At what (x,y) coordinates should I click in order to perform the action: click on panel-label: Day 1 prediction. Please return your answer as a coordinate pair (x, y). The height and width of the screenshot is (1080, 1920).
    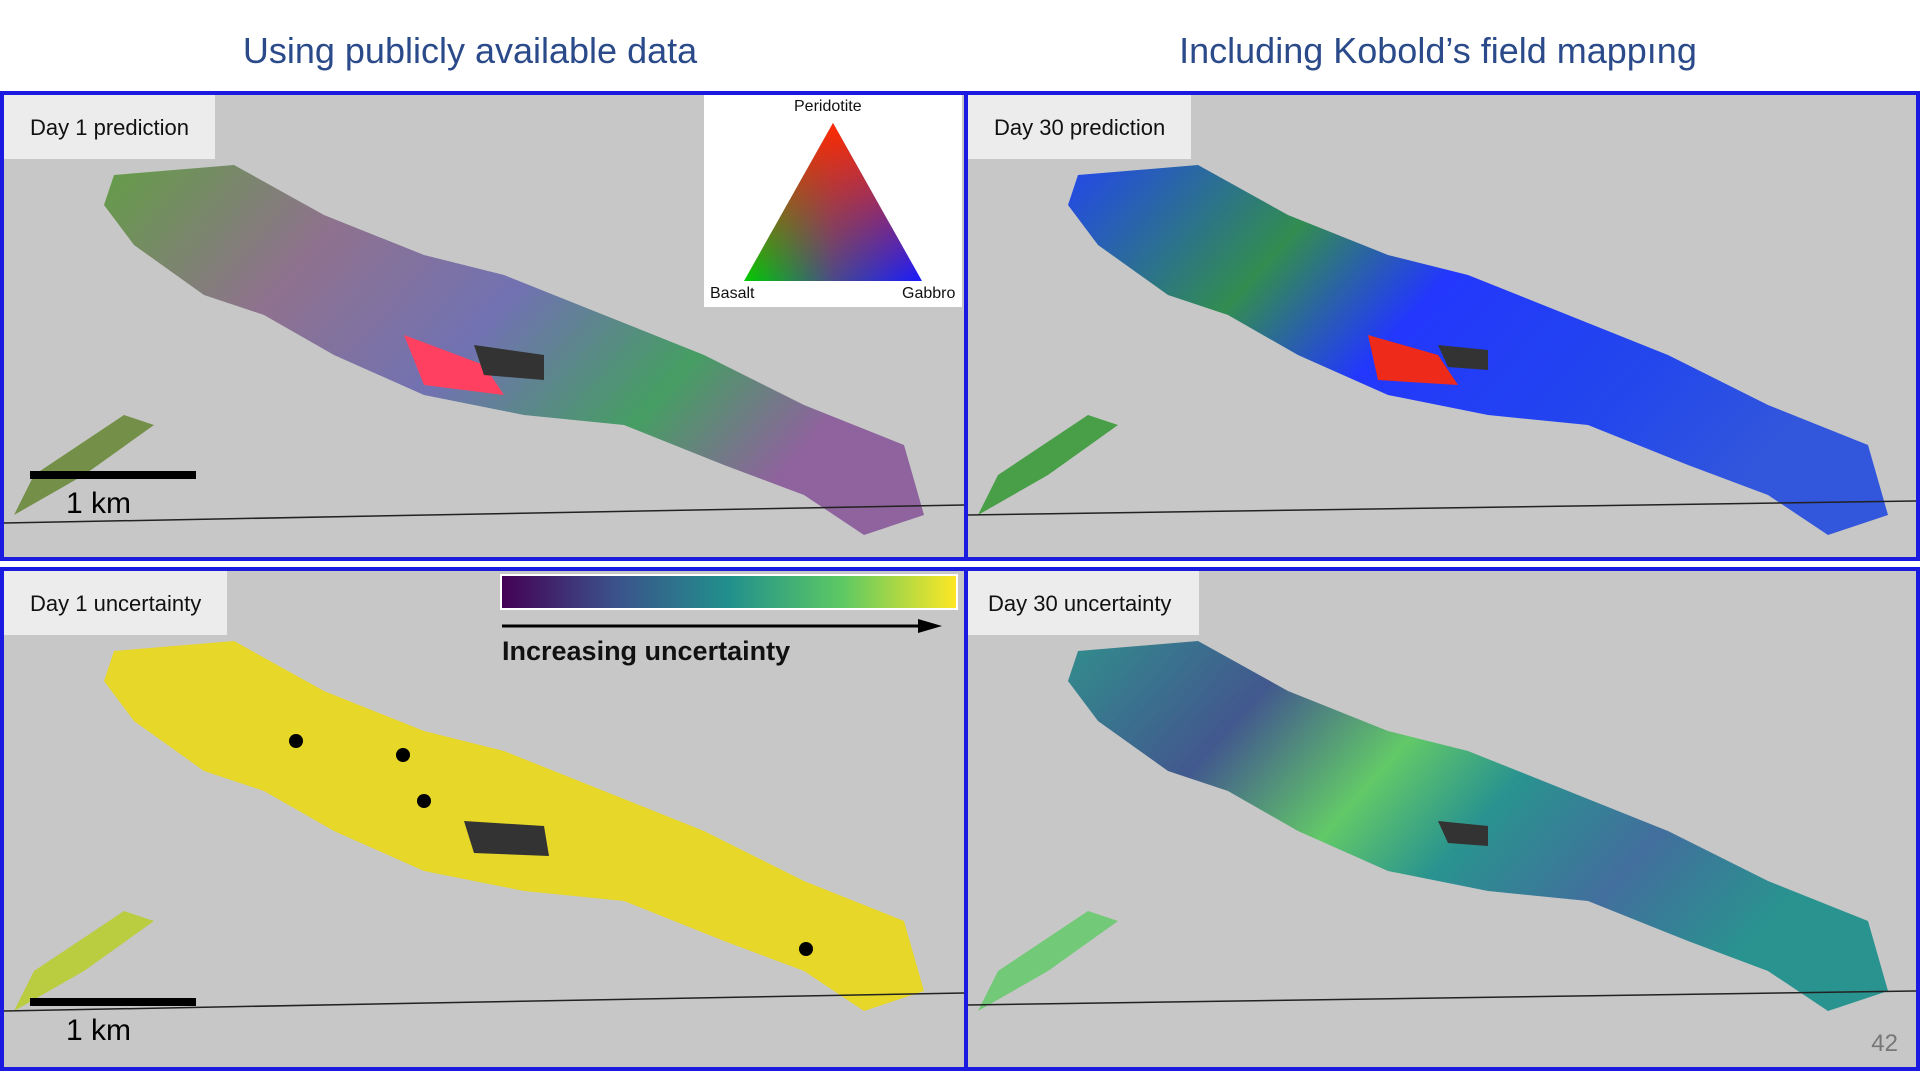
    Looking at the image, I should click on (109, 127).